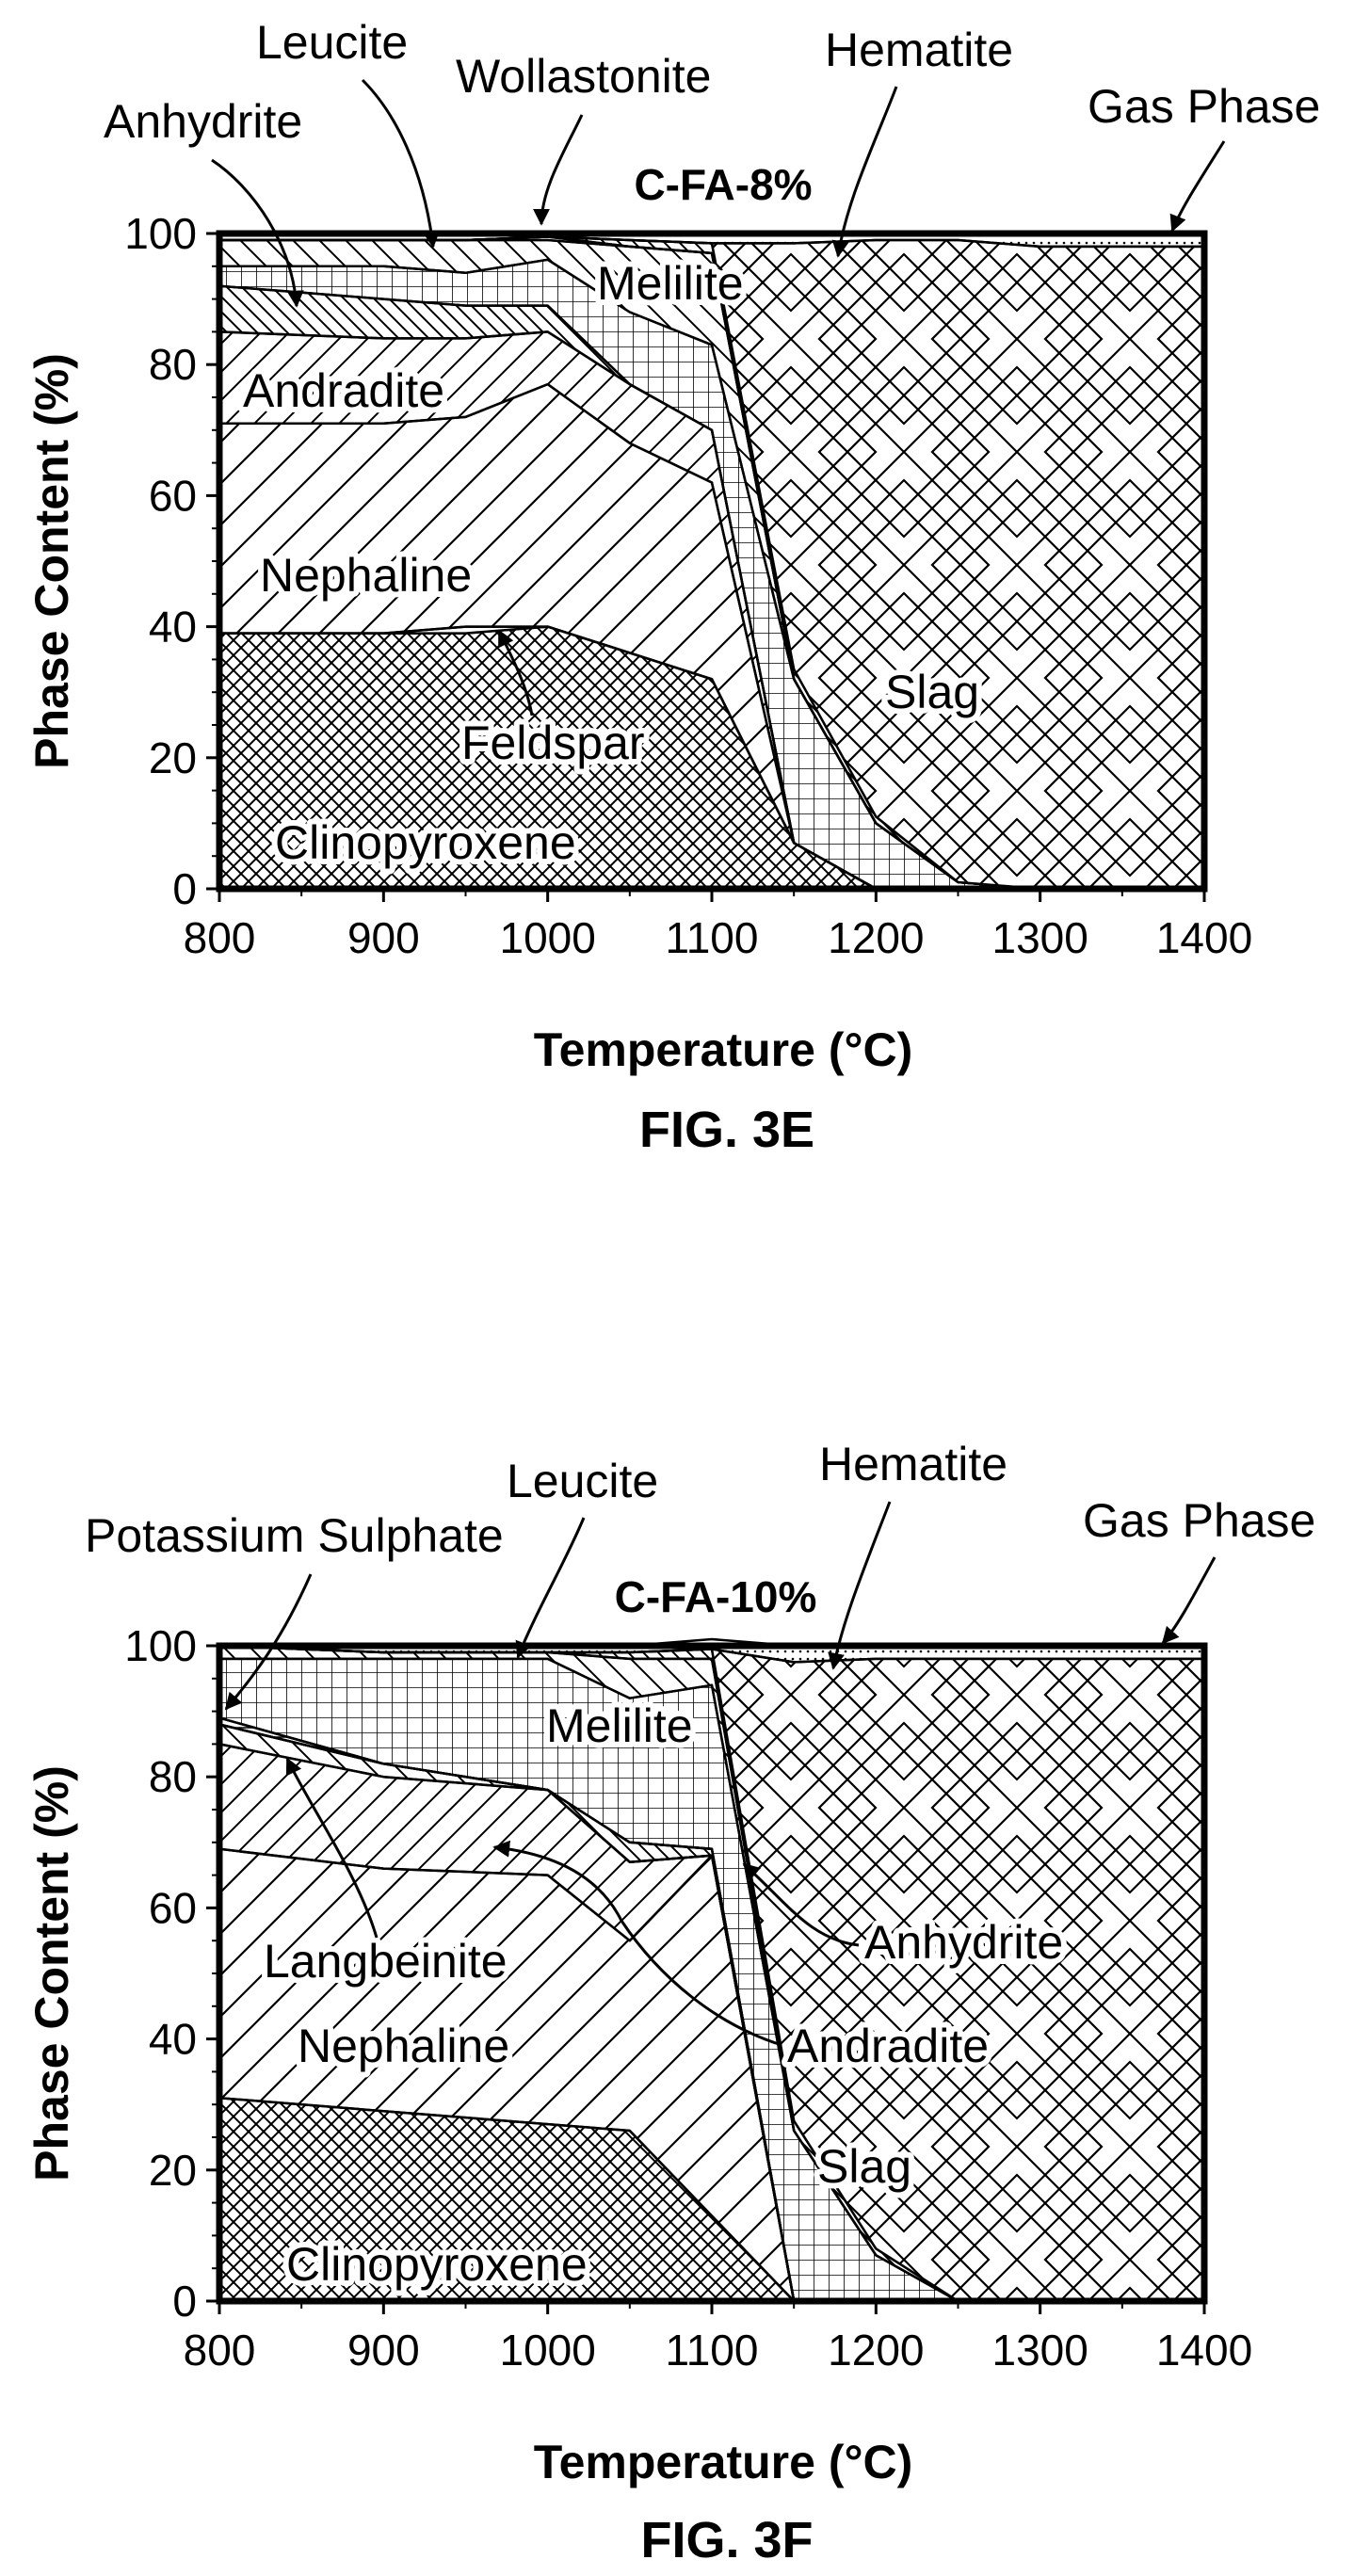 The height and width of the screenshot is (2576, 1370). I want to click on annotation-slag-3e: Slag, so click(932, 692).